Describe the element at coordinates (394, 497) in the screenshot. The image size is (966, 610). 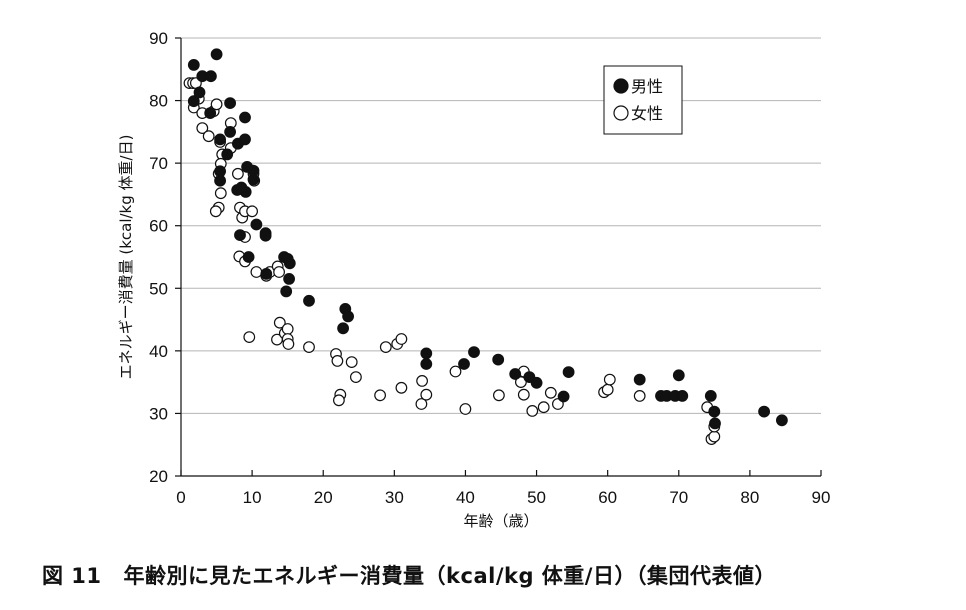
I see `x-tick-label-30: 30` at that location.